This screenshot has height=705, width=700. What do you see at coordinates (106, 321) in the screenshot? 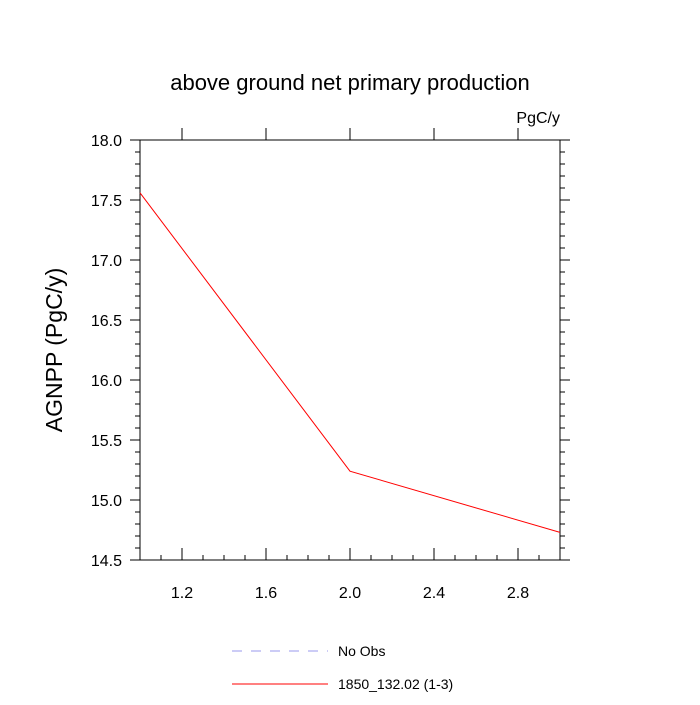
I see `y-tick-label: 16.5` at bounding box center [106, 321].